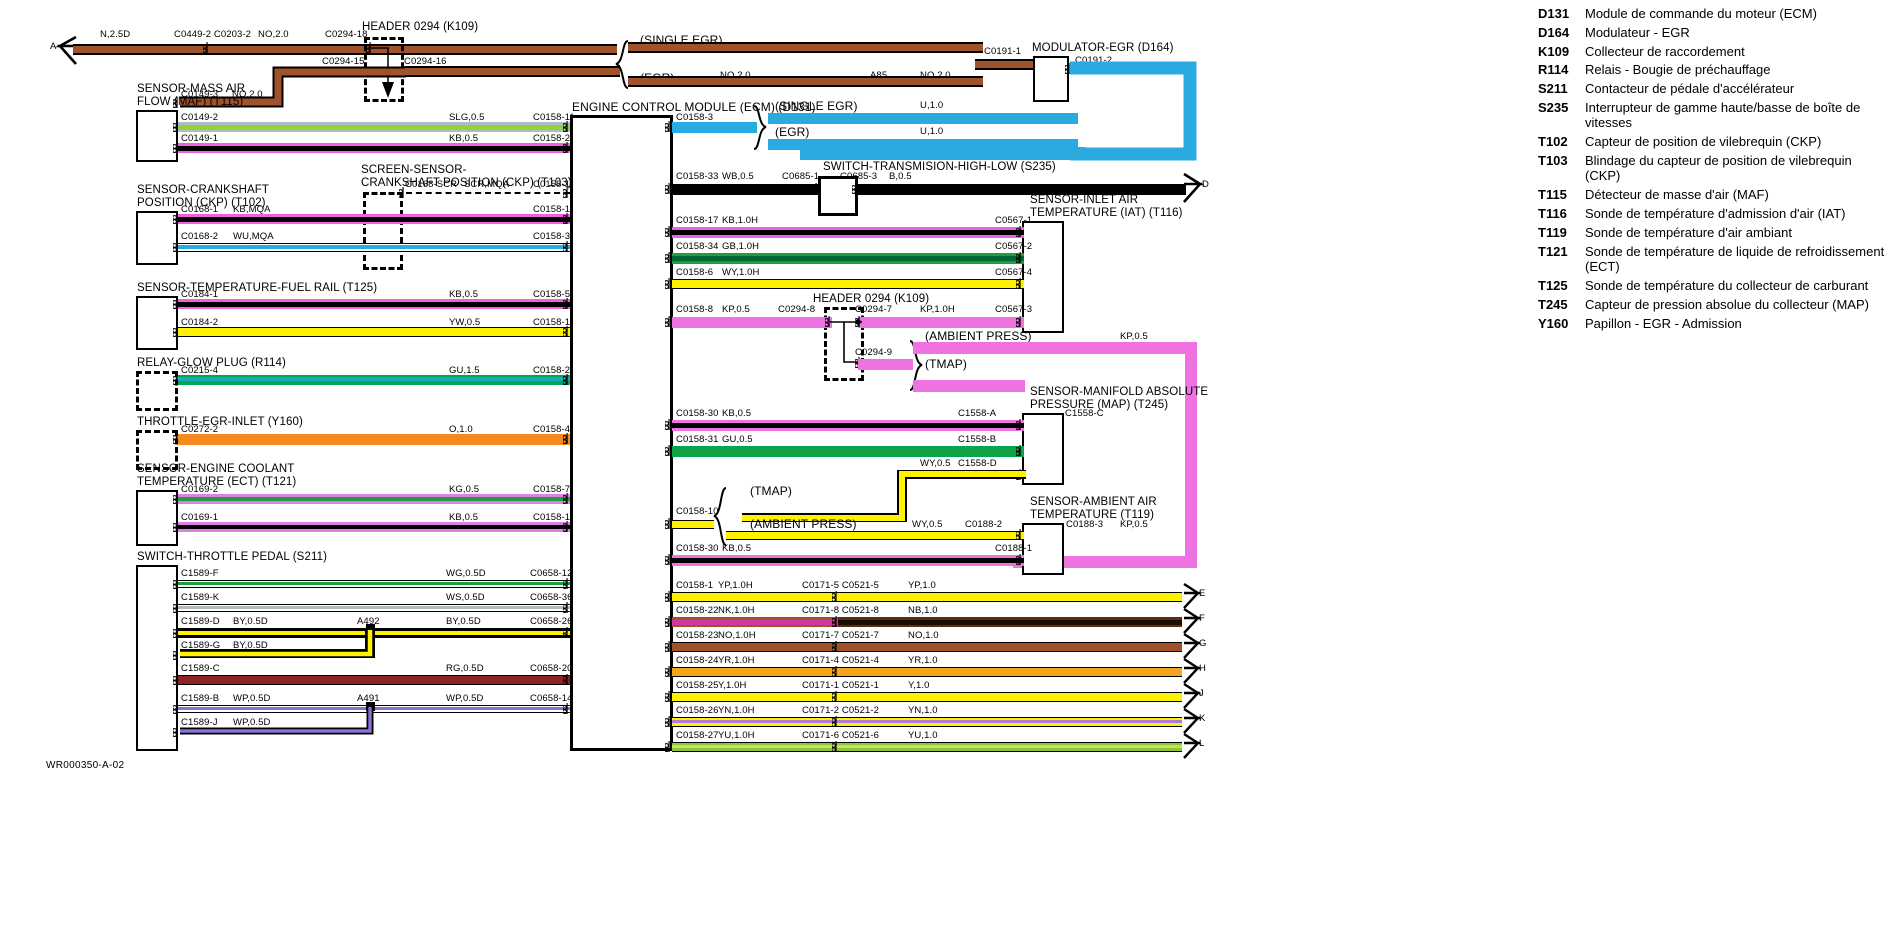  What do you see at coordinates (848, 451) in the screenshot?
I see `wire-gu05` at bounding box center [848, 451].